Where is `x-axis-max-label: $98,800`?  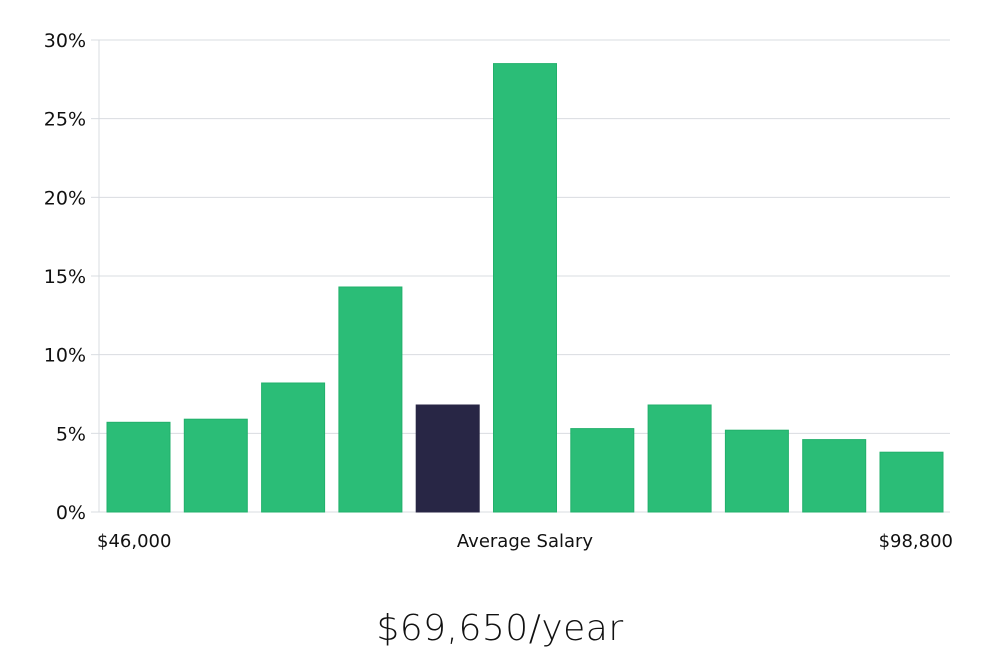
x-axis-max-label: $98,800 is located at coordinates (916, 541).